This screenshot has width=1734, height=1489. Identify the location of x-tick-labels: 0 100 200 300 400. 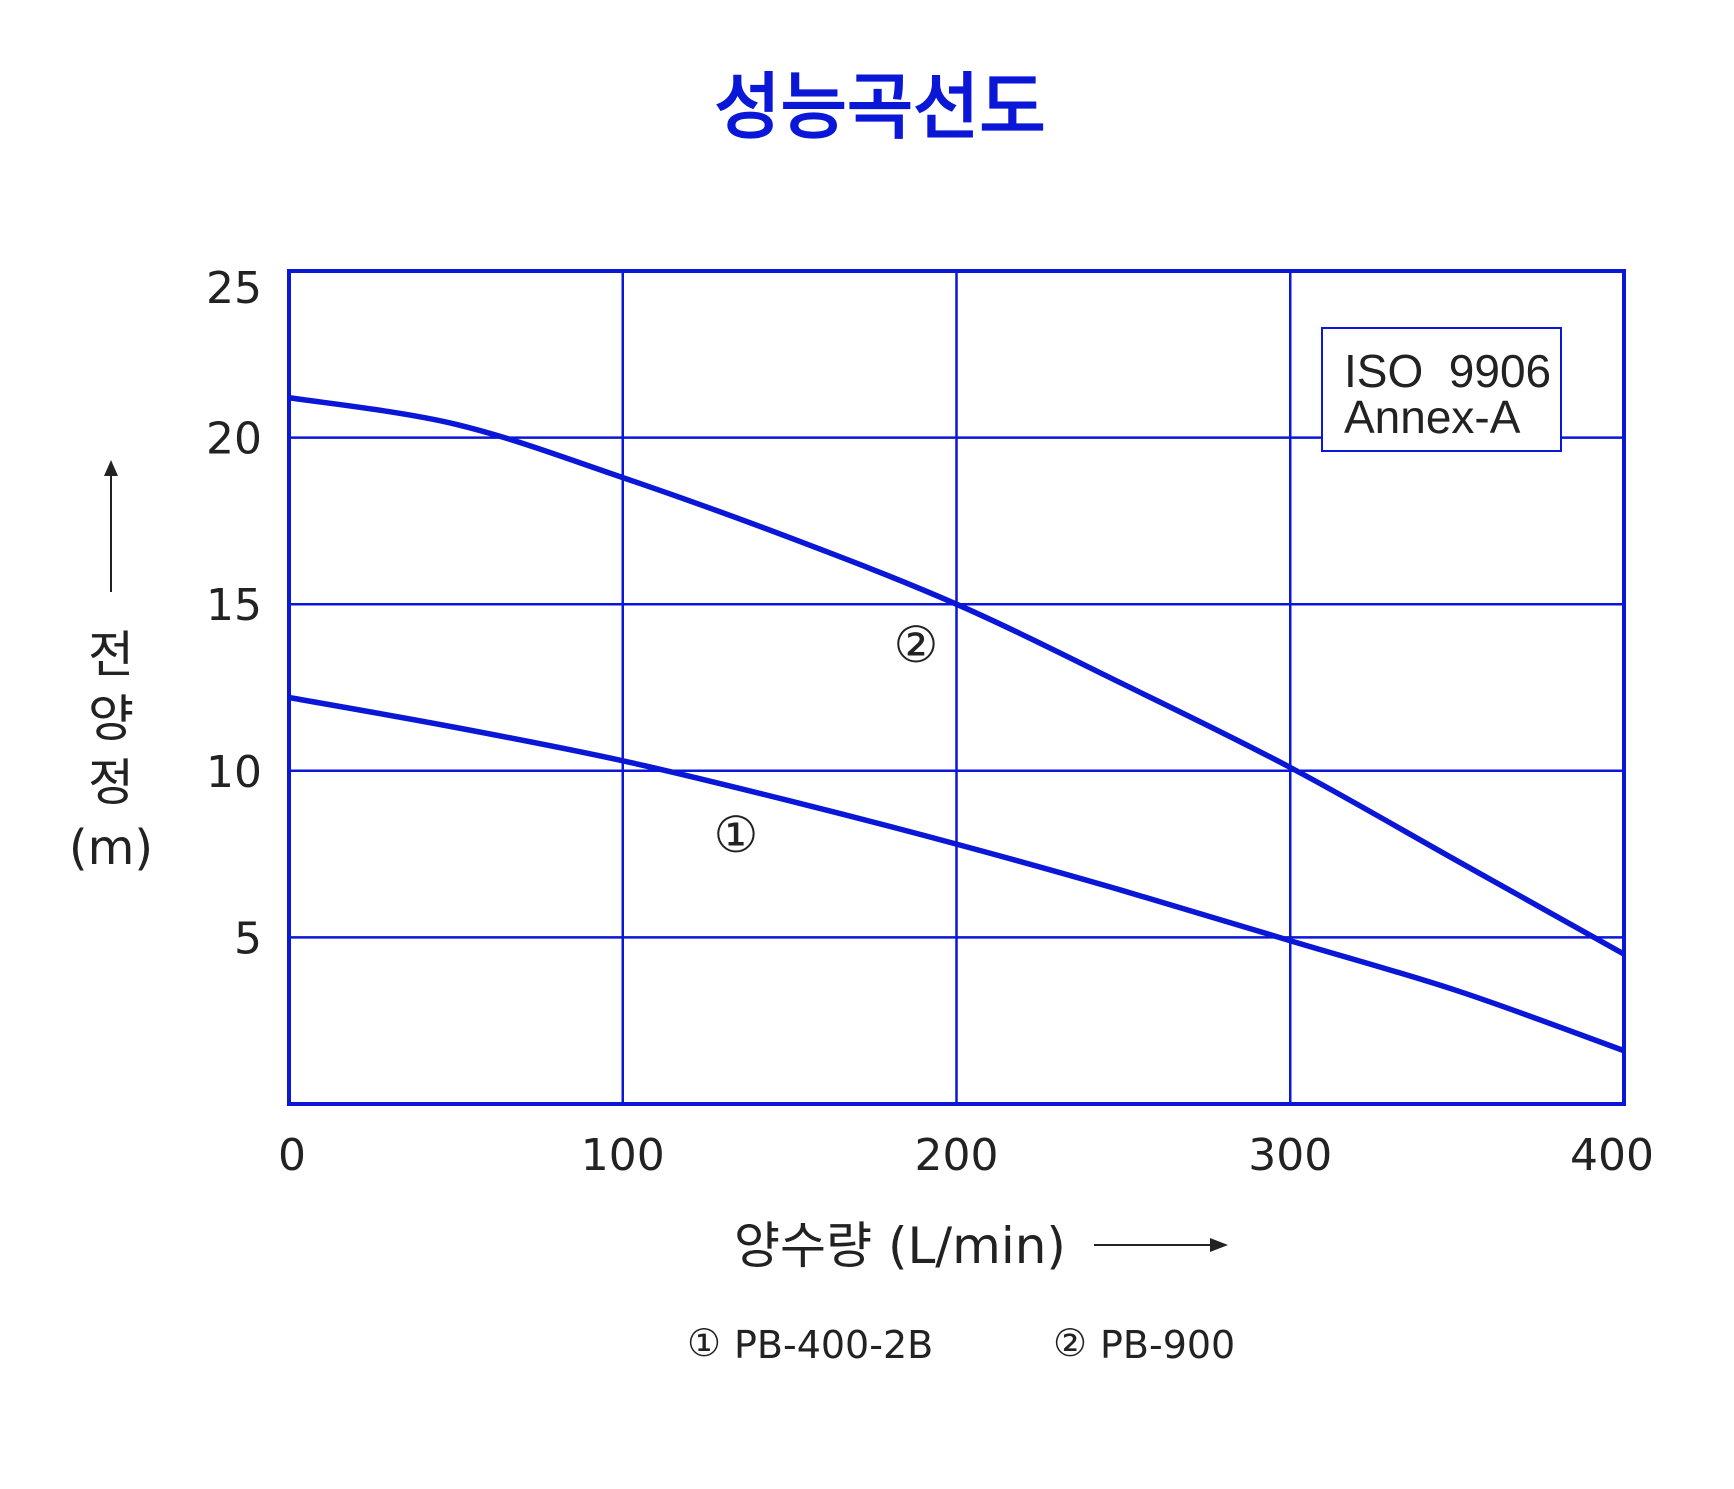
(966, 1155).